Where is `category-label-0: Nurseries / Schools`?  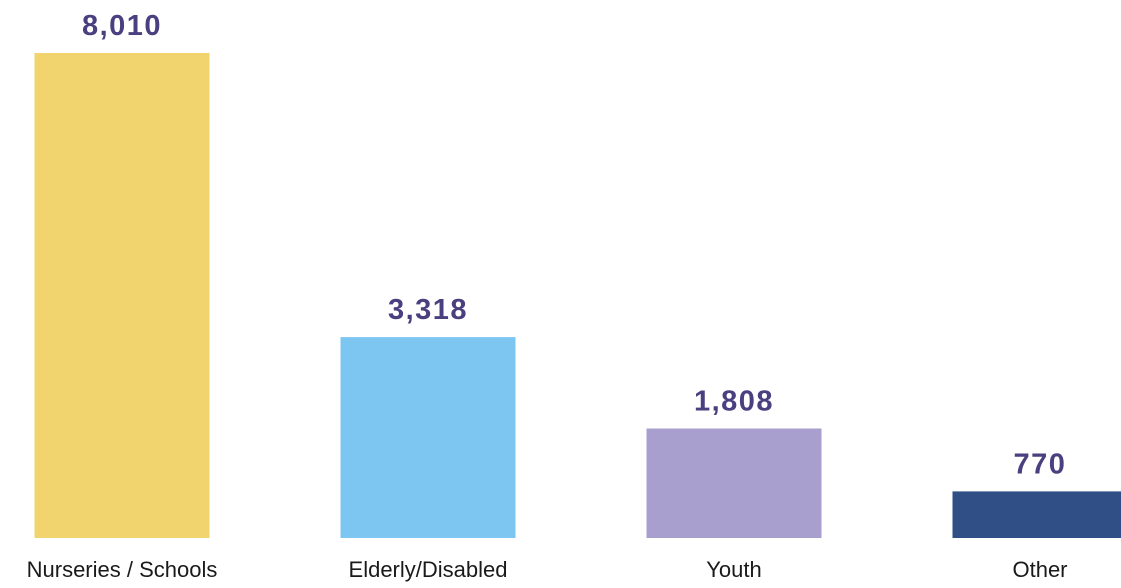 category-label-0: Nurseries / Schools is located at coordinates (122, 569).